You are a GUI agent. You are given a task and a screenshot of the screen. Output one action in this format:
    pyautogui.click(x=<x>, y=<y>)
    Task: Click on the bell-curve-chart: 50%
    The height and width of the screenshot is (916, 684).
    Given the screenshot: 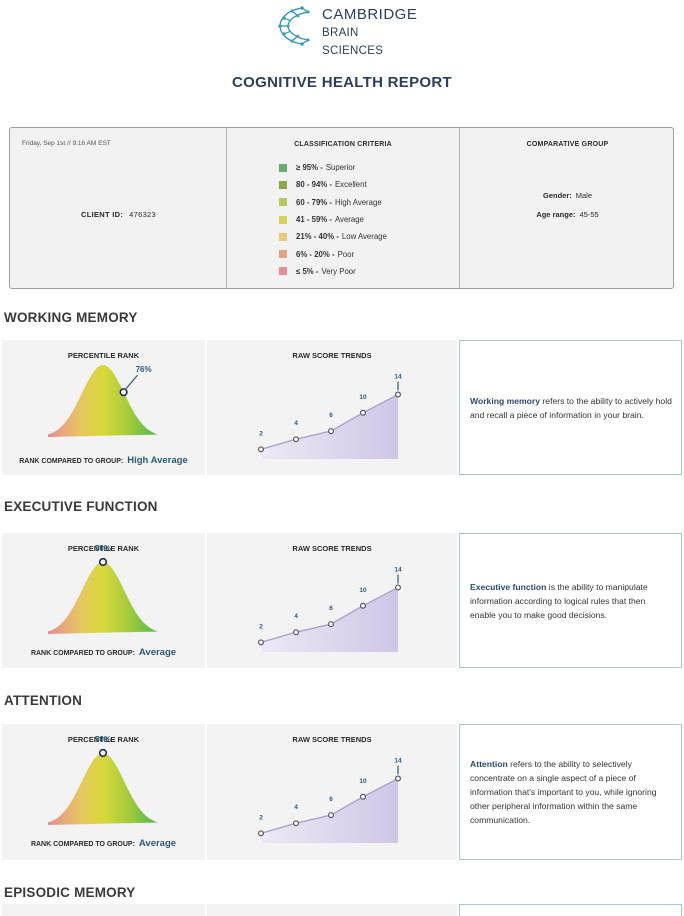 What is the action you would take?
    pyautogui.click(x=103, y=589)
    